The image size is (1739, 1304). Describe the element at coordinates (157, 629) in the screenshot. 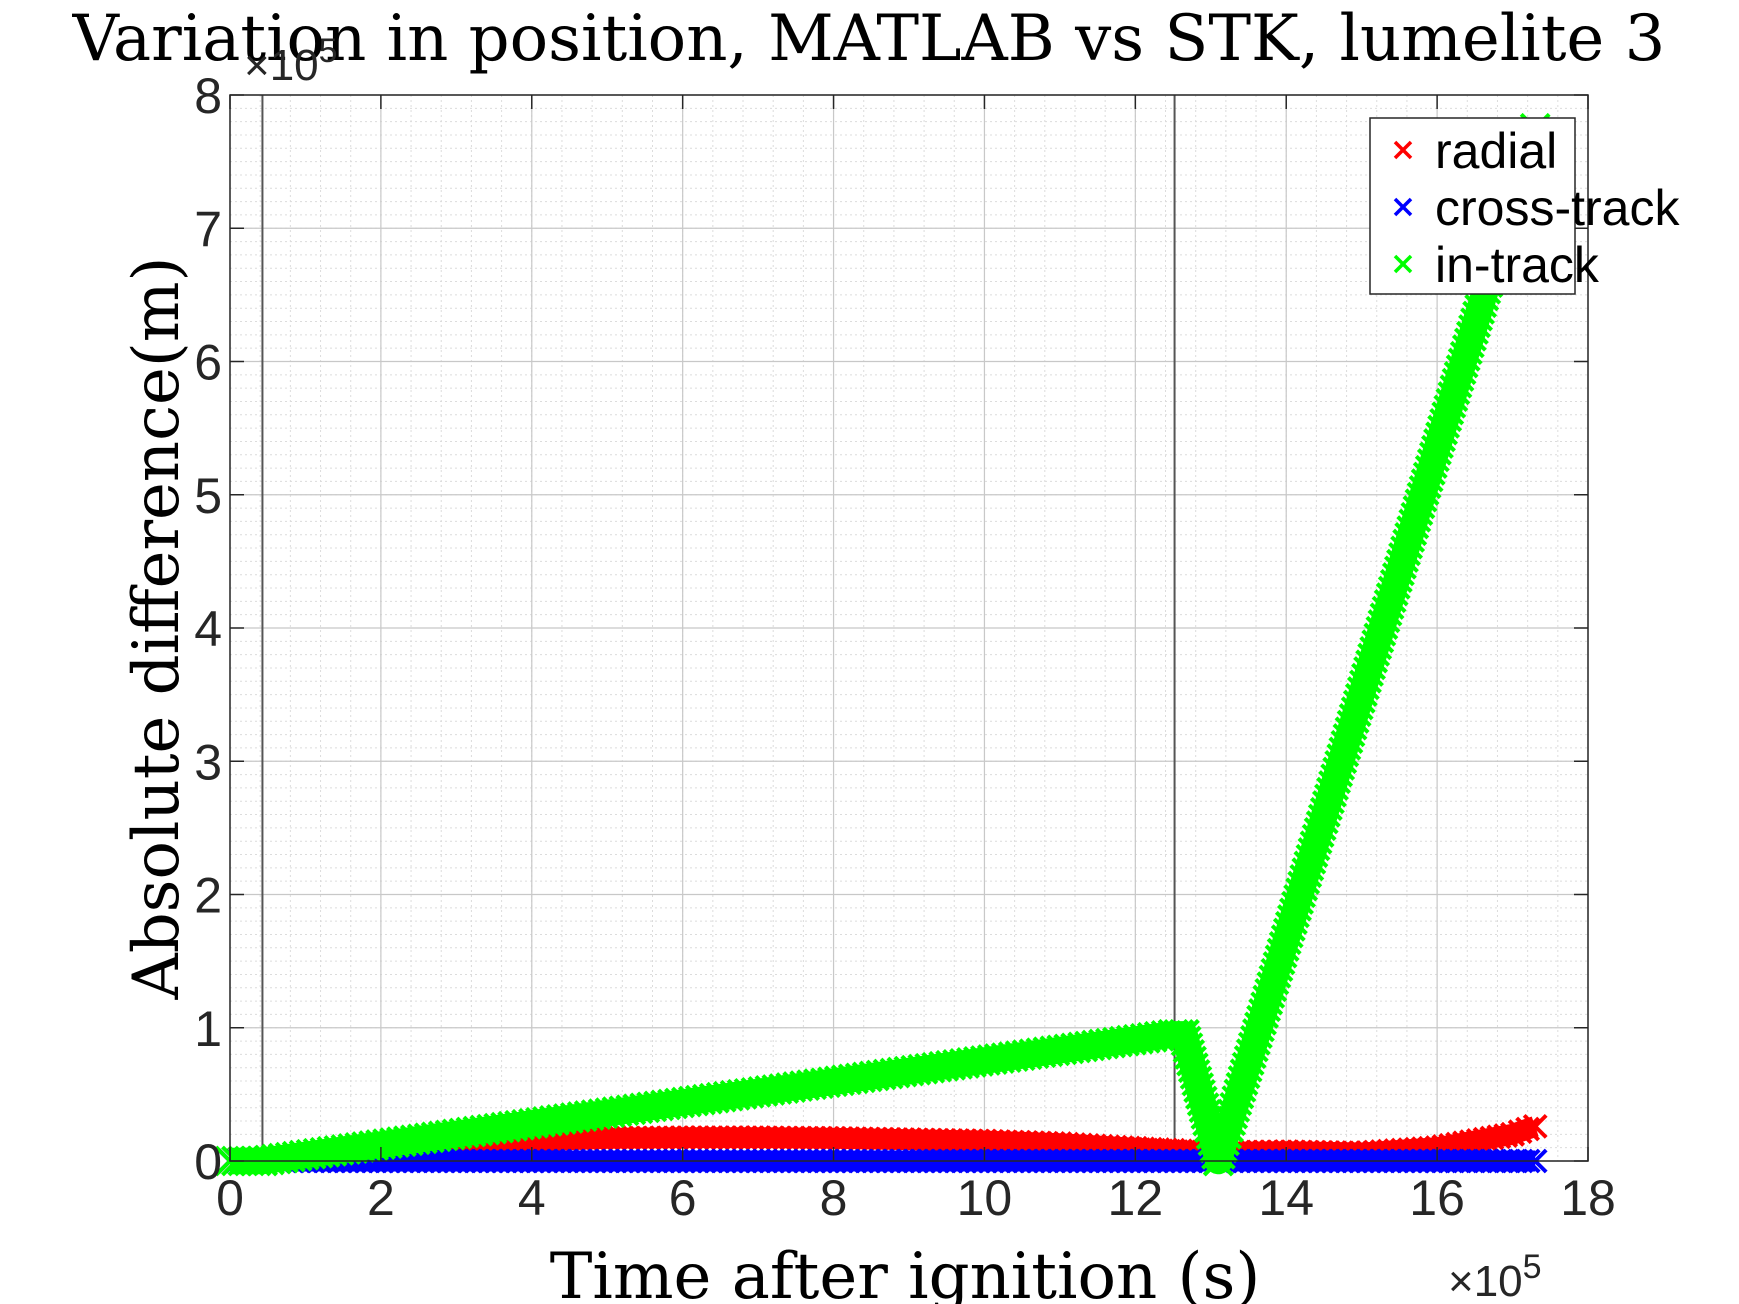

I see `y-axis-label: Absolute difference(m)` at that location.